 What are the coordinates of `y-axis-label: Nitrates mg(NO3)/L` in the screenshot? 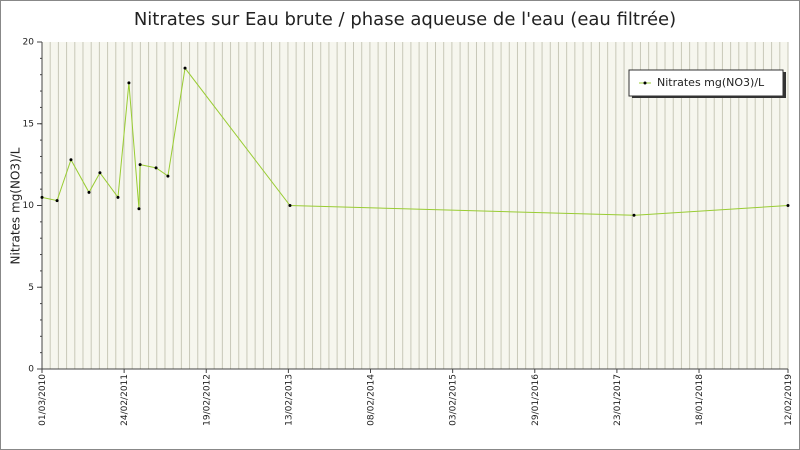 It's located at (16, 205).